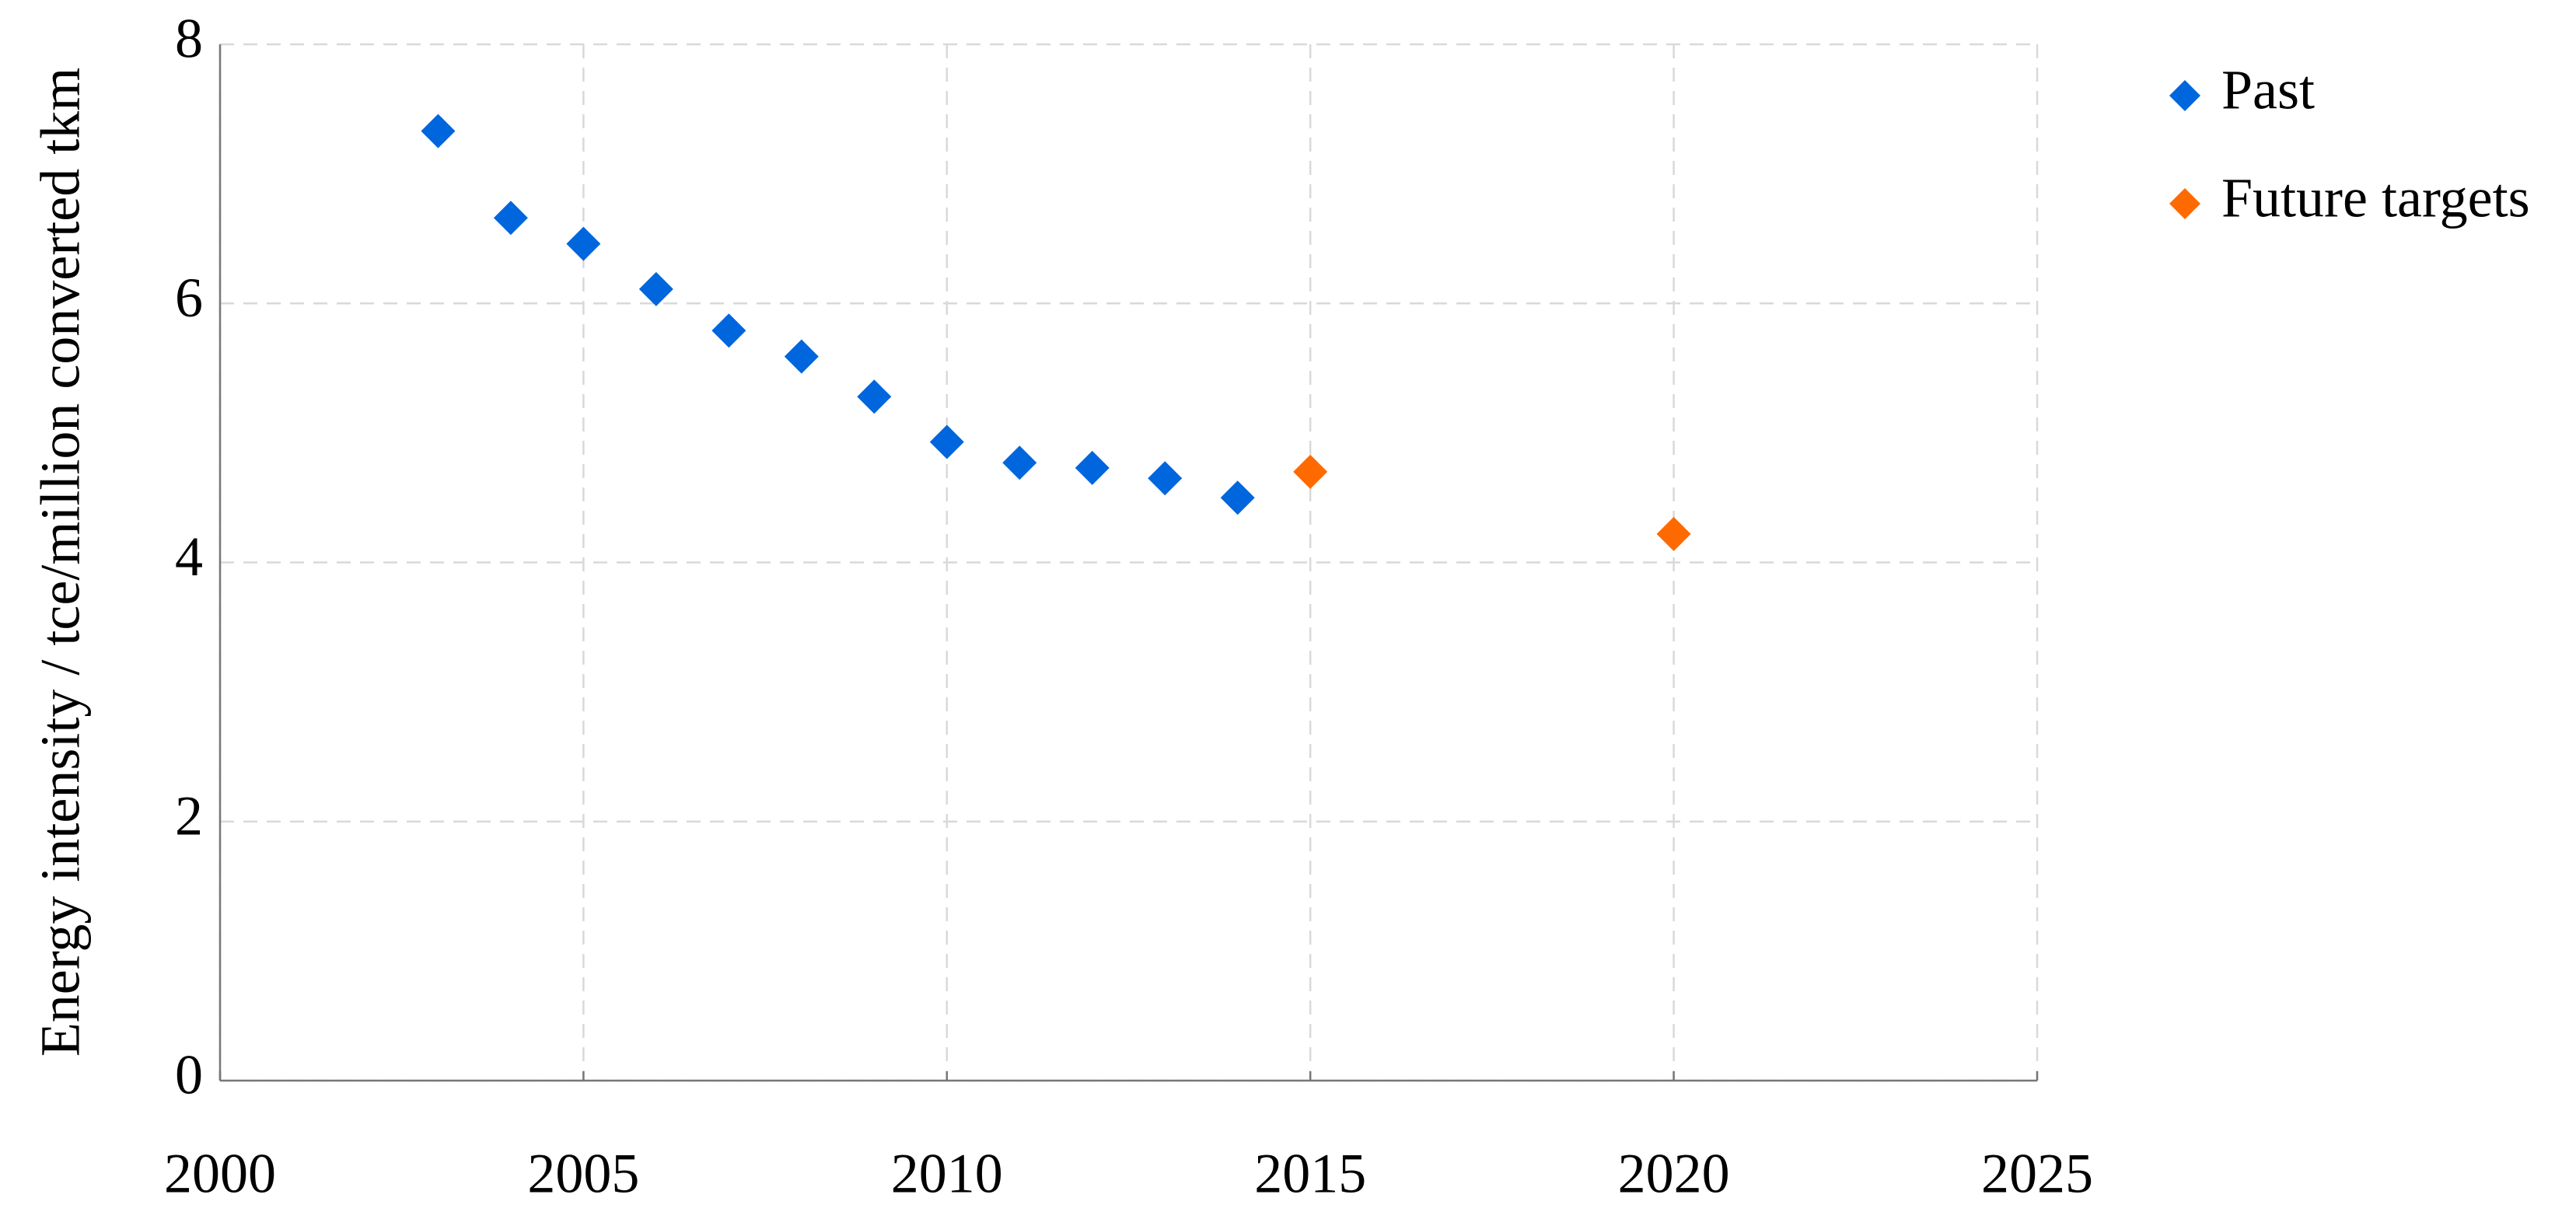 This screenshot has height=1212, width=2576. I want to click on x-tick-label: 2020, so click(1674, 1174).